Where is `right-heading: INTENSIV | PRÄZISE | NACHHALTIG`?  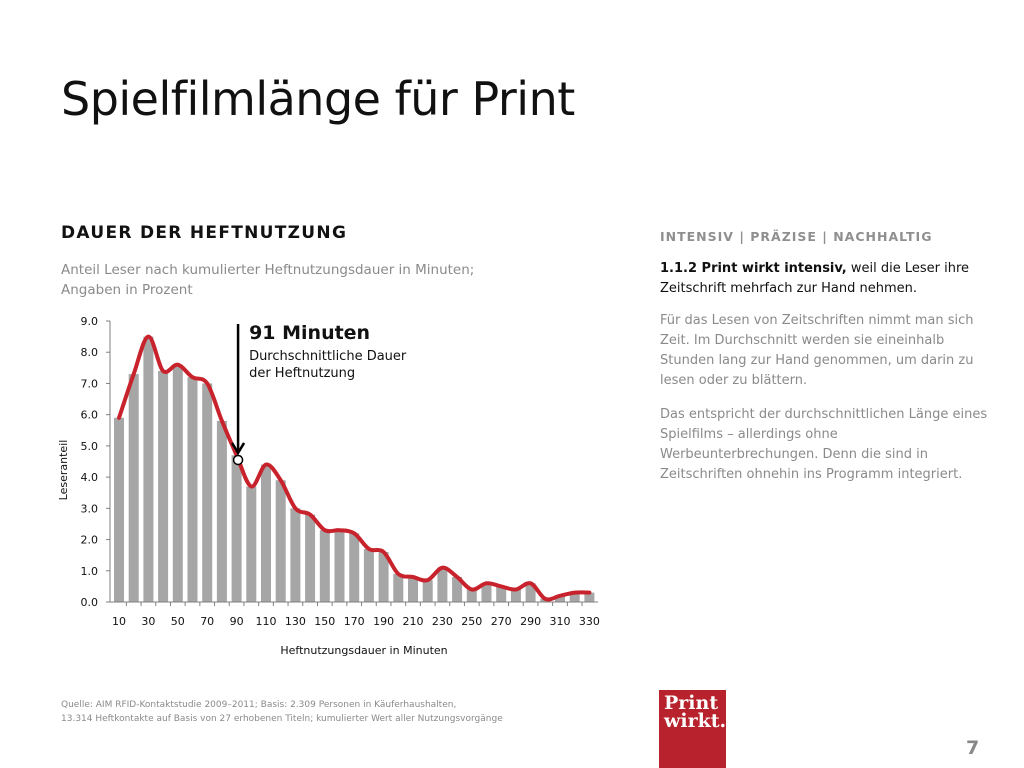
right-heading: INTENSIV | PRÄZISE | NACHHALTIG is located at coordinates (796, 236).